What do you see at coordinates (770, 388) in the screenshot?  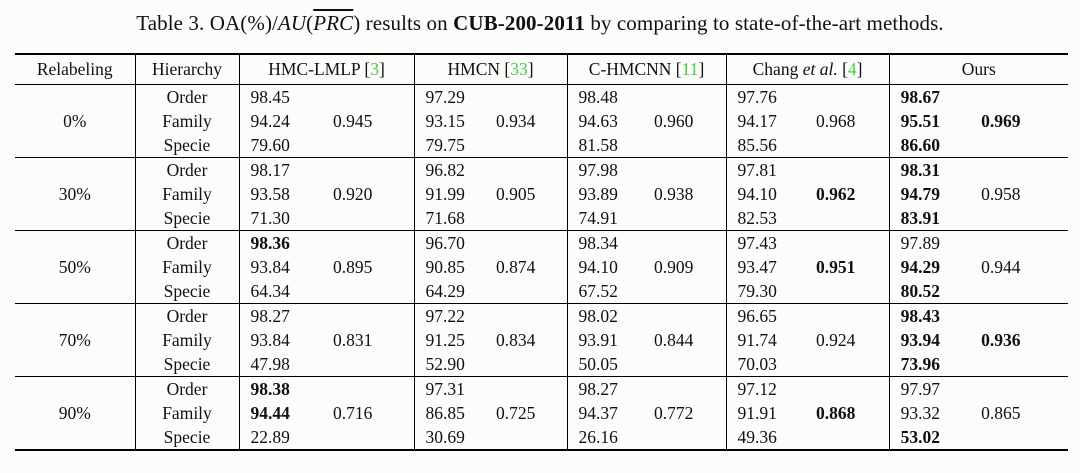 I see `oa-value-cell: 97.12` at bounding box center [770, 388].